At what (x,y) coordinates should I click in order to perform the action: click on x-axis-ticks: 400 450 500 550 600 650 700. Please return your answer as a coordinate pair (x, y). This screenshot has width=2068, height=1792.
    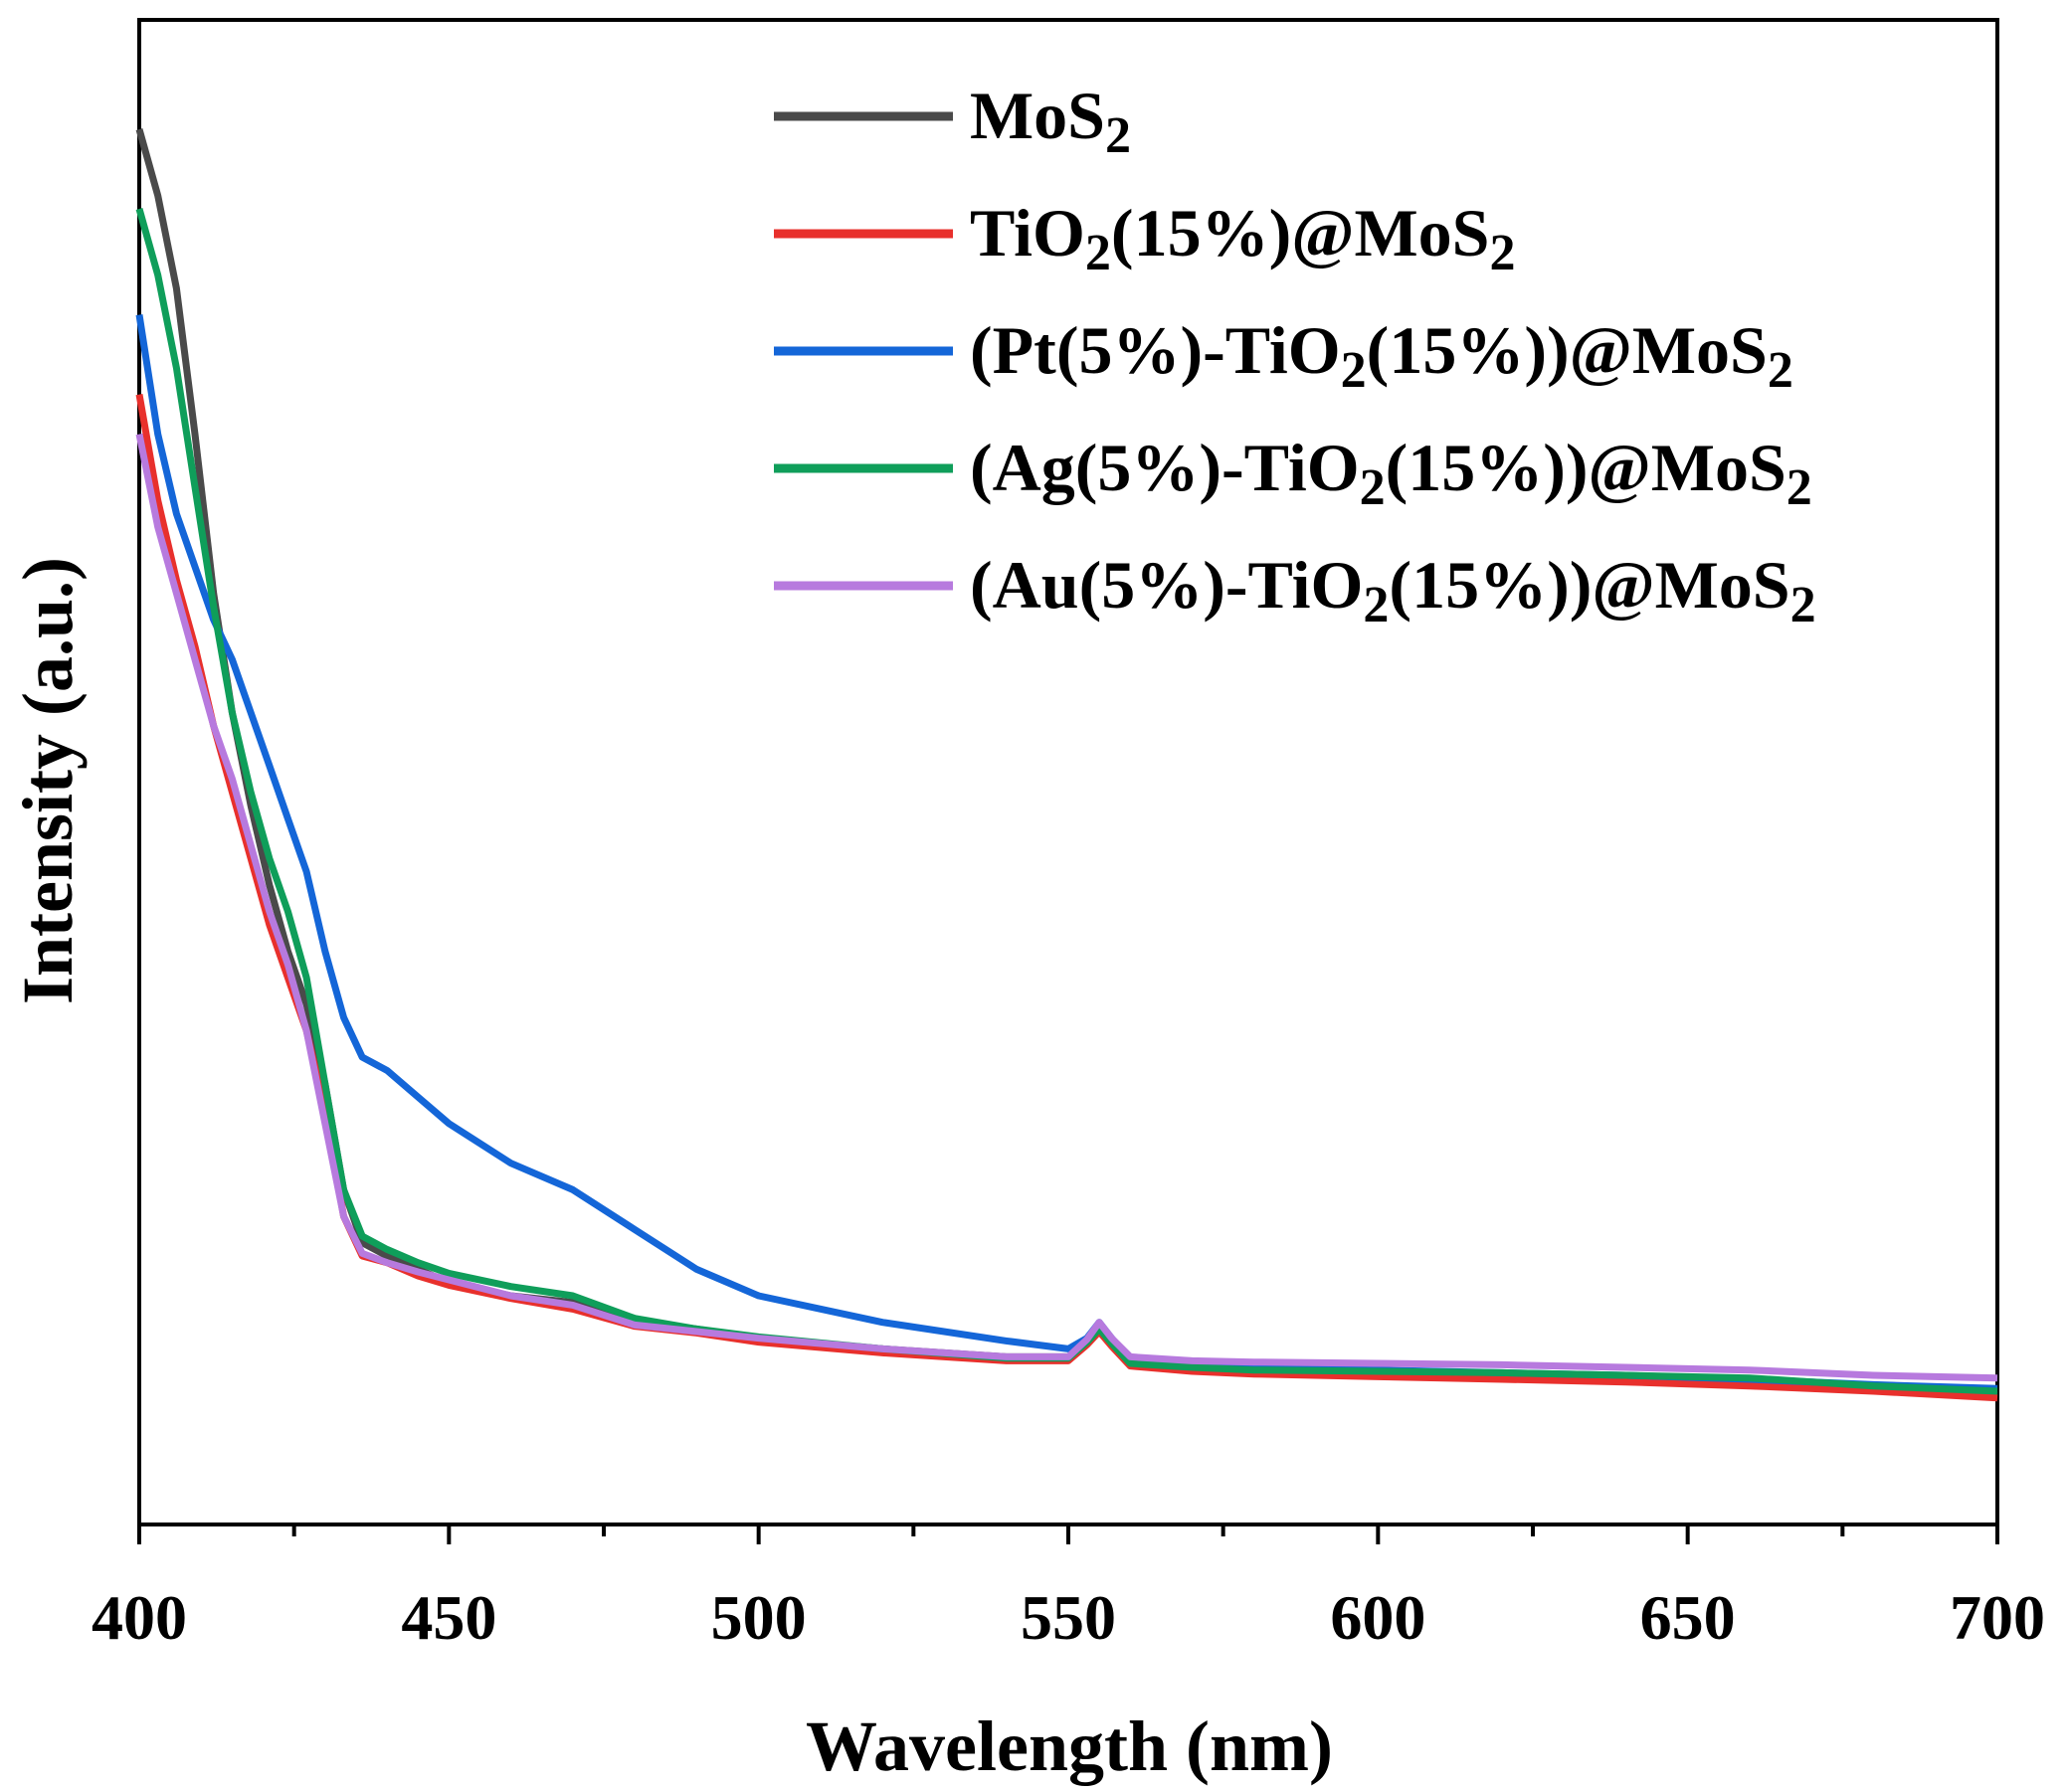
    Looking at the image, I should click on (1068, 1589).